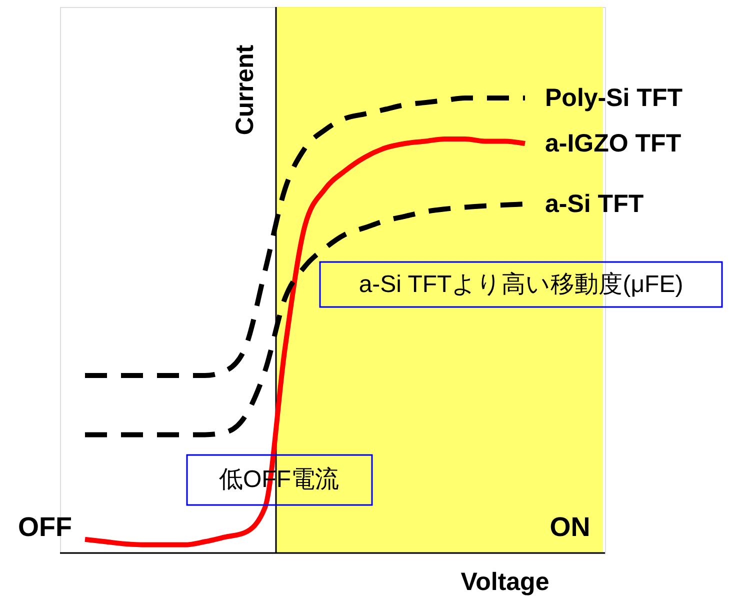 The image size is (745, 607). What do you see at coordinates (245, 90) in the screenshot?
I see `y-axis-title: Current` at bounding box center [245, 90].